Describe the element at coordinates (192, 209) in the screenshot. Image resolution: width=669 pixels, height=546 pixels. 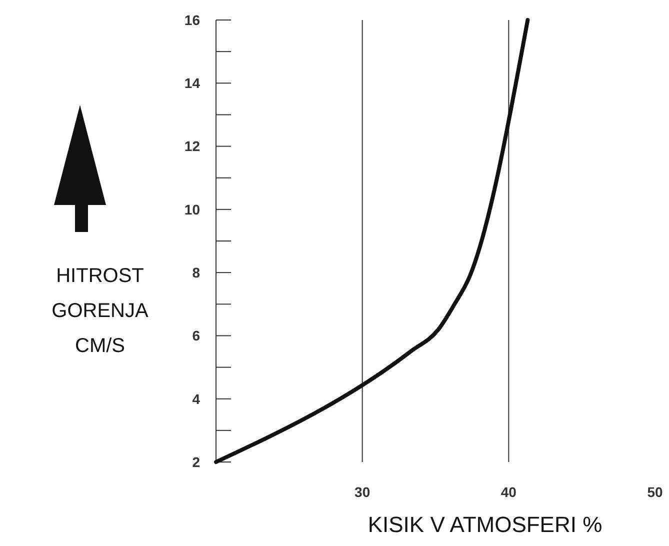
I see `y-tick-label: 10` at that location.